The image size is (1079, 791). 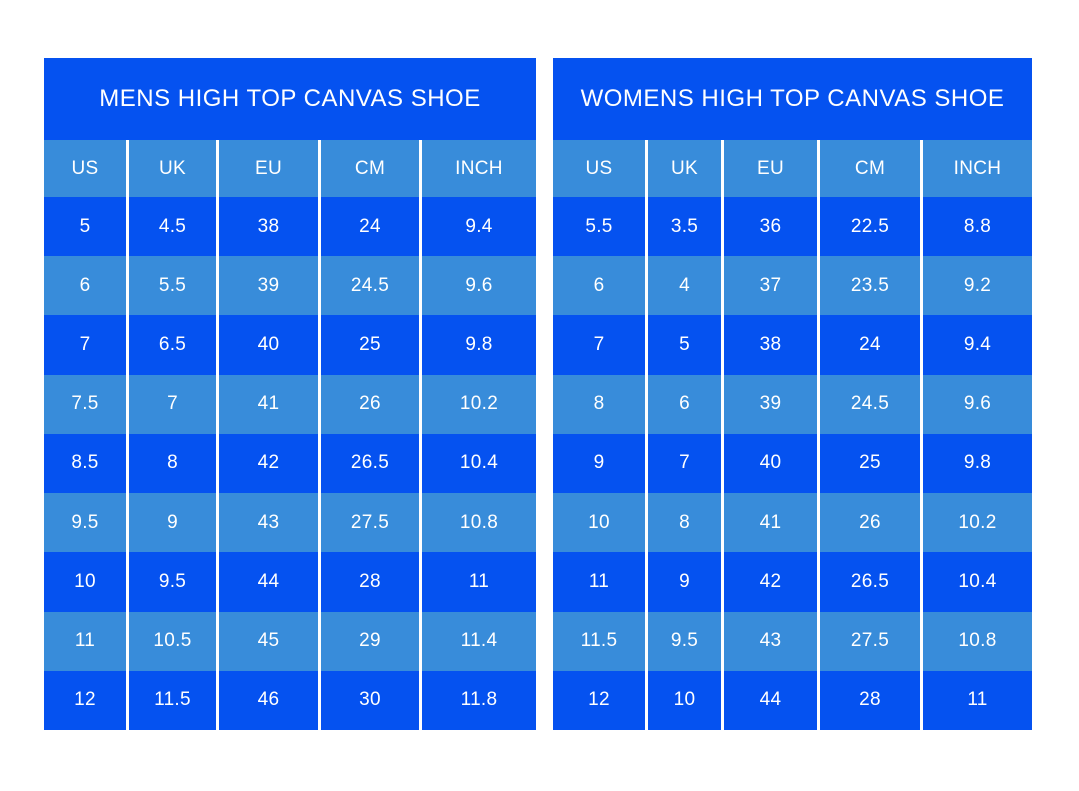 I want to click on size-cell: 22.5, so click(x=868, y=227).